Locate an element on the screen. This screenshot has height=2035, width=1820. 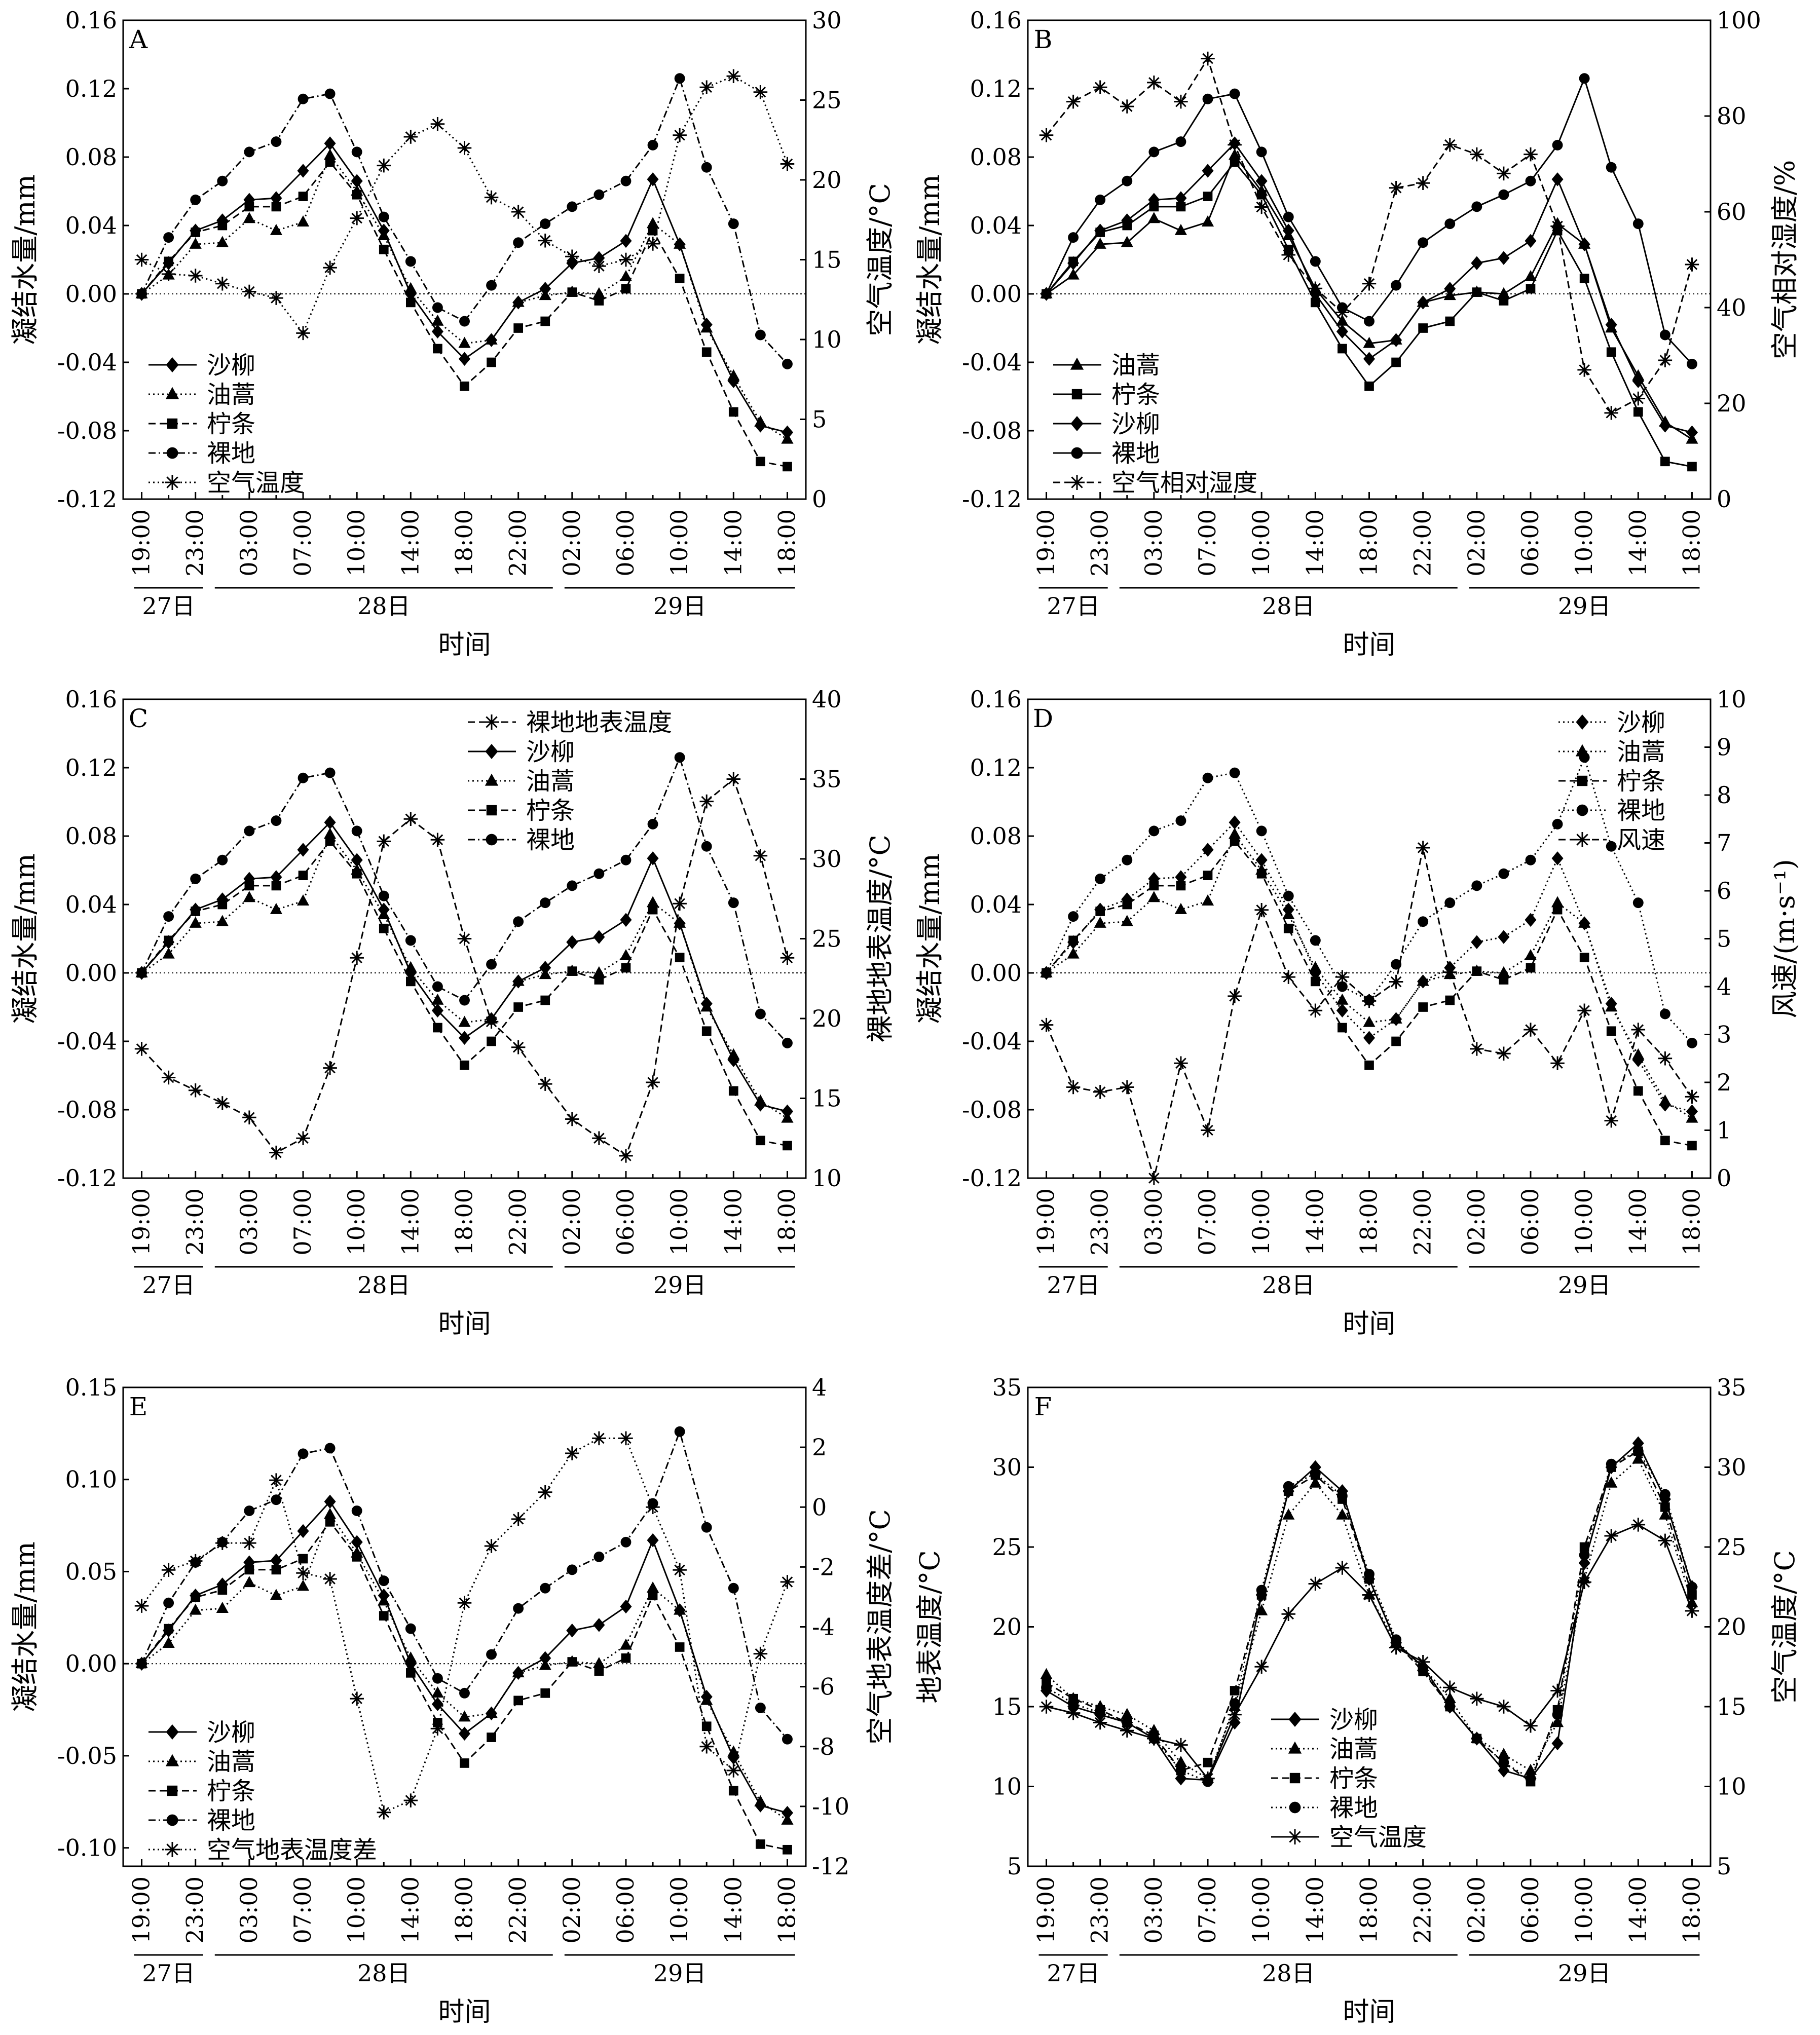
legend-label: 空气温度 is located at coordinates (1378, 1838).